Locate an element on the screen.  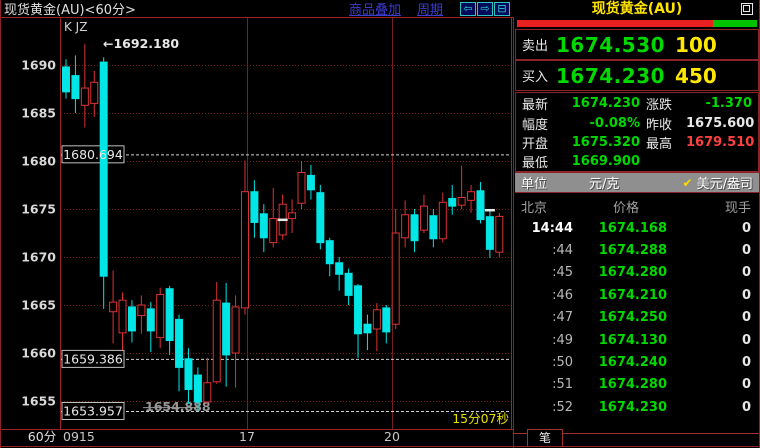
ask-volume: 100 is located at coordinates (696, 44).